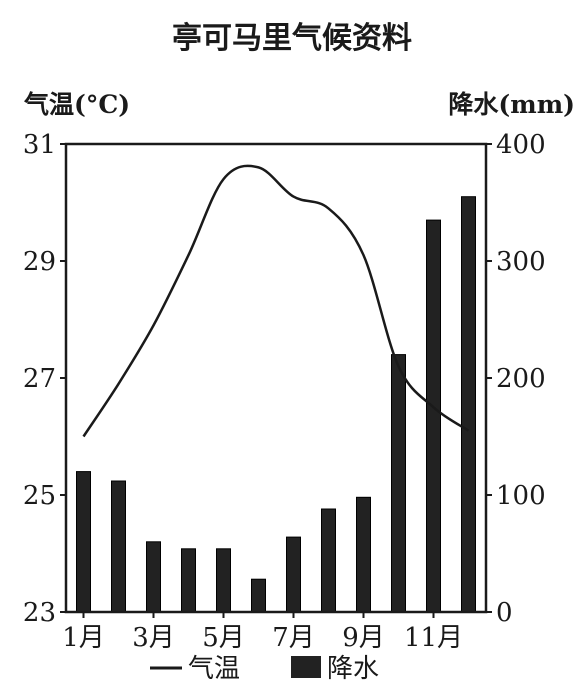 The width and height of the screenshot is (577, 696). Describe the element at coordinates (39, 496) in the screenshot. I see `y-left-tick-label: 25` at that location.